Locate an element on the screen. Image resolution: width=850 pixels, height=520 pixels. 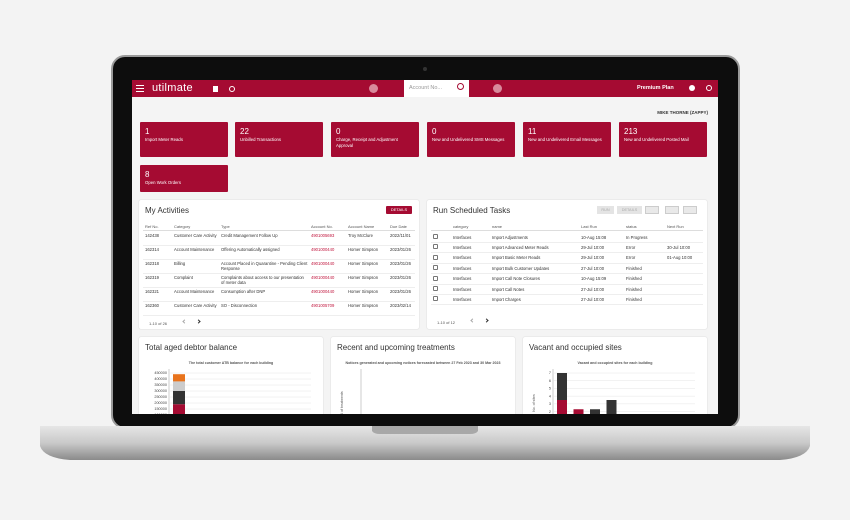
tile-value: 0 is located at coordinates (338, 131).